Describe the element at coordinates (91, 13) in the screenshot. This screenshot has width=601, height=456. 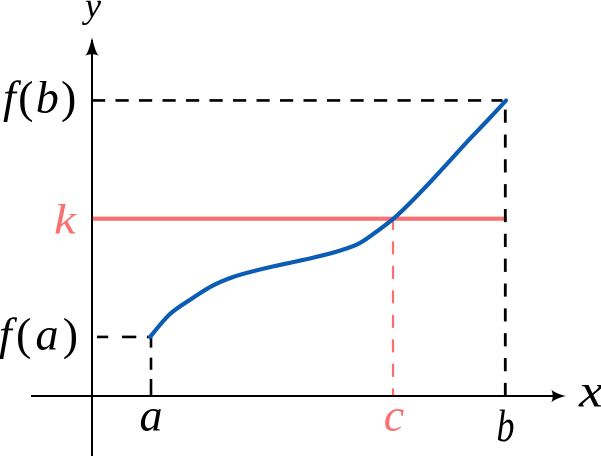
I see `svg-text: y` at that location.